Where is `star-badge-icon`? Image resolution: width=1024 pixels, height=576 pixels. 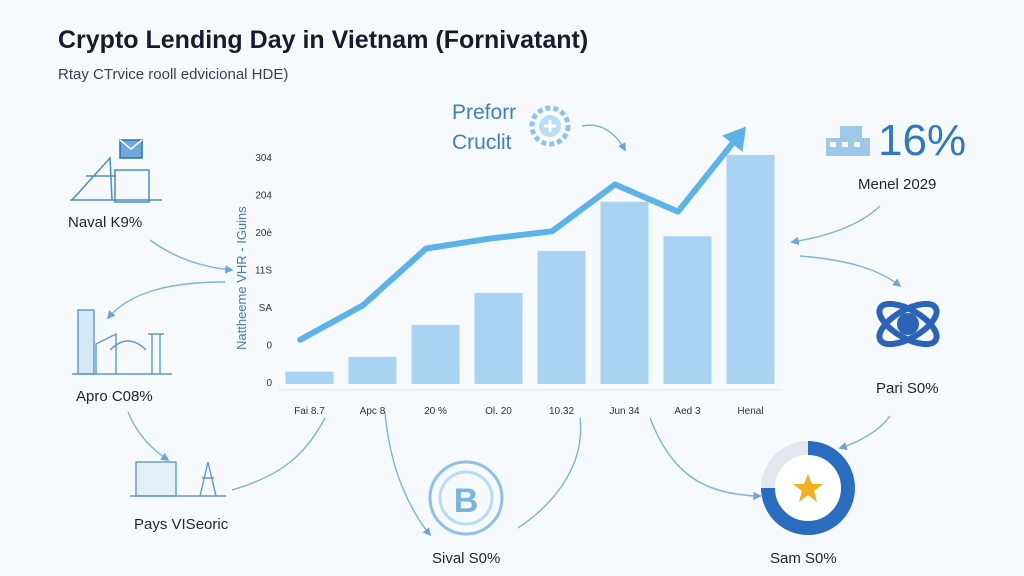 star-badge-icon is located at coordinates (808, 488).